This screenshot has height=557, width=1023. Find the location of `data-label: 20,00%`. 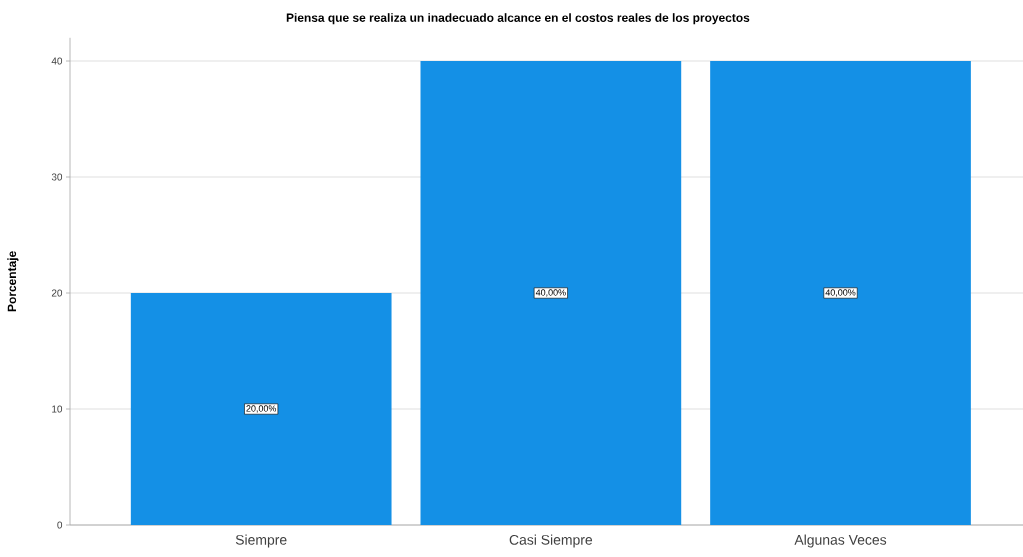

data-label: 20,00% is located at coordinates (261, 409).